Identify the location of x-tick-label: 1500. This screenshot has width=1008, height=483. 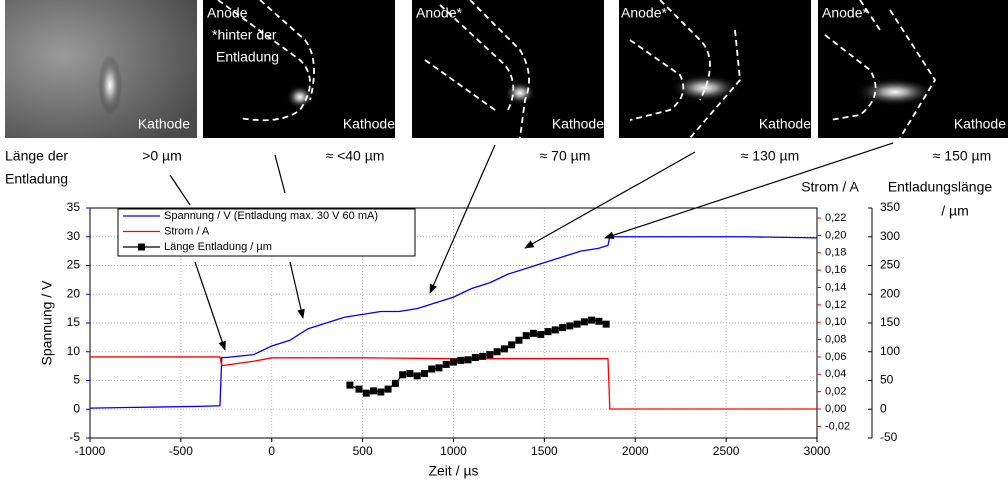
(544, 451).